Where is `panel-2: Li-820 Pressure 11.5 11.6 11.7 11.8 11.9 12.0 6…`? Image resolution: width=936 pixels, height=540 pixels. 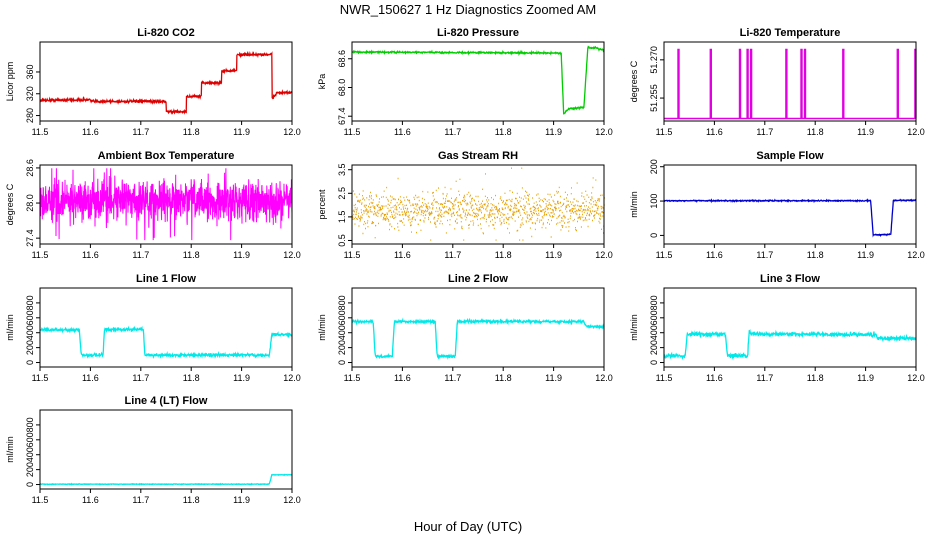
panel-2: Li-820 Pressure 11.5 11.6 11.7 11.8 11.9 12.0 6… is located at coordinates (465, 82).